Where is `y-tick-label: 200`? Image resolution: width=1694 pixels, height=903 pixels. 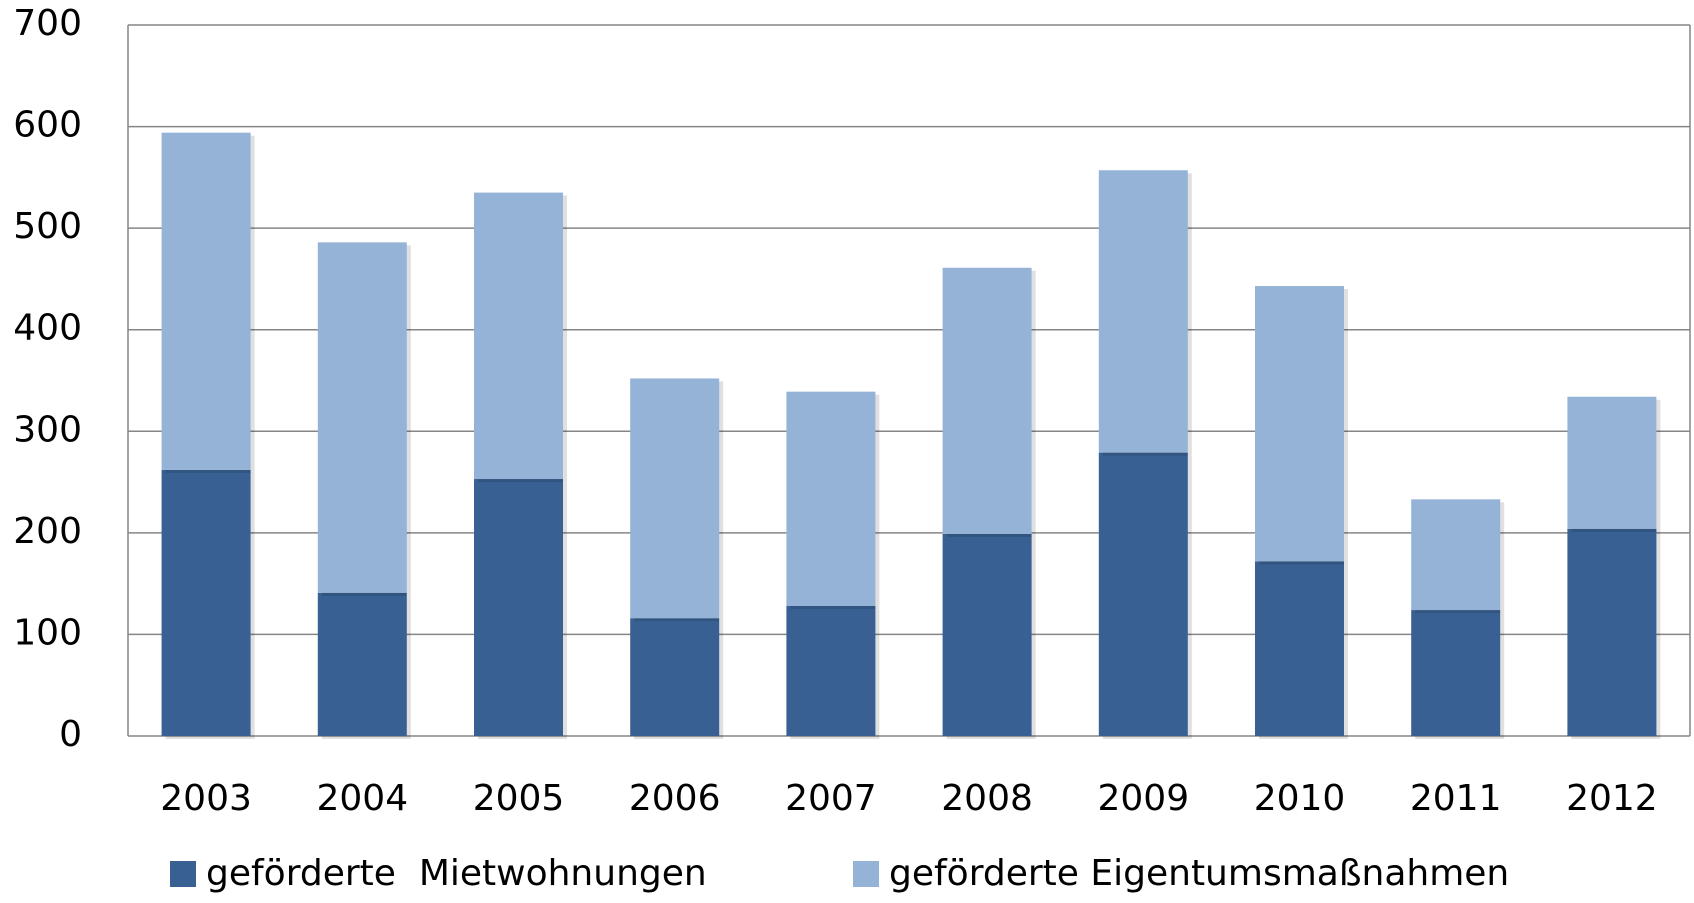 y-tick-label: 200 is located at coordinates (47, 531).